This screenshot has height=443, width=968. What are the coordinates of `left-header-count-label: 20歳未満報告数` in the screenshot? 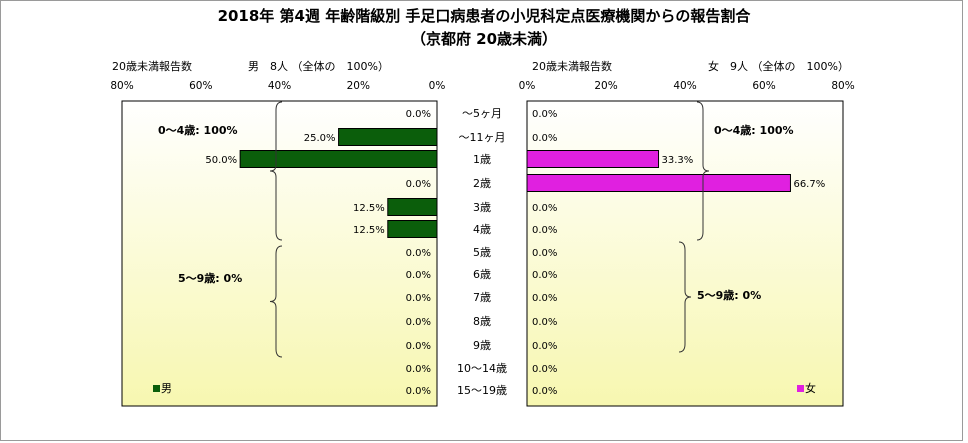 It's located at (152, 66).